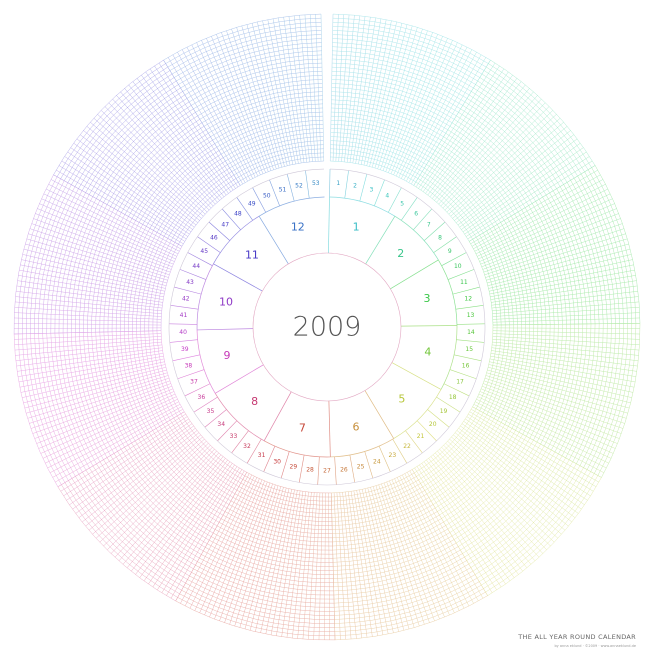 This screenshot has height=660, width=660. What do you see at coordinates (438, 418) in the screenshot?
I see `week-cell-20: 20` at bounding box center [438, 418].